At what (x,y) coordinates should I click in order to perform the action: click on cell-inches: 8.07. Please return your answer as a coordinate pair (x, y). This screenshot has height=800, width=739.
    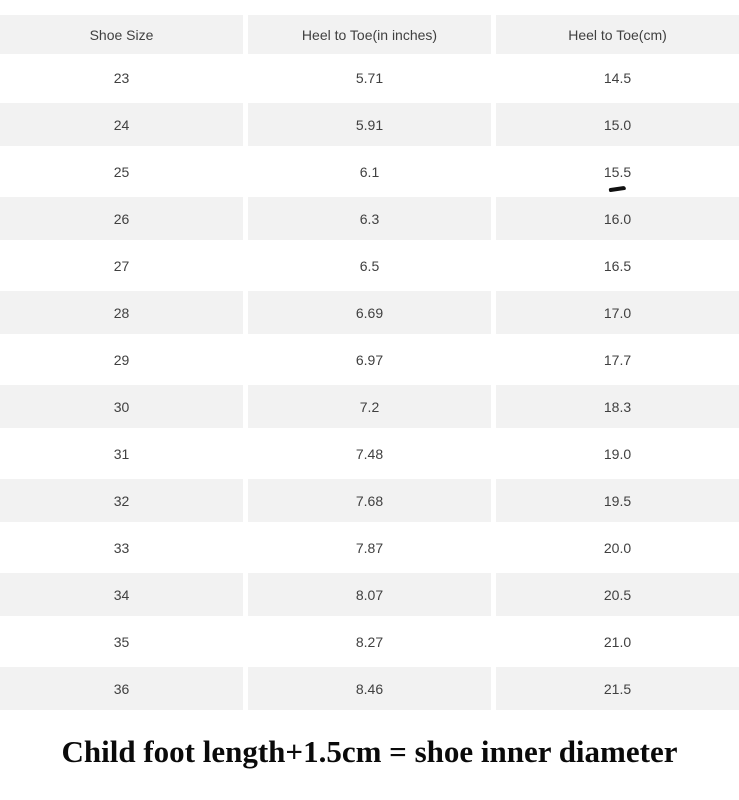
    Looking at the image, I should click on (369, 594).